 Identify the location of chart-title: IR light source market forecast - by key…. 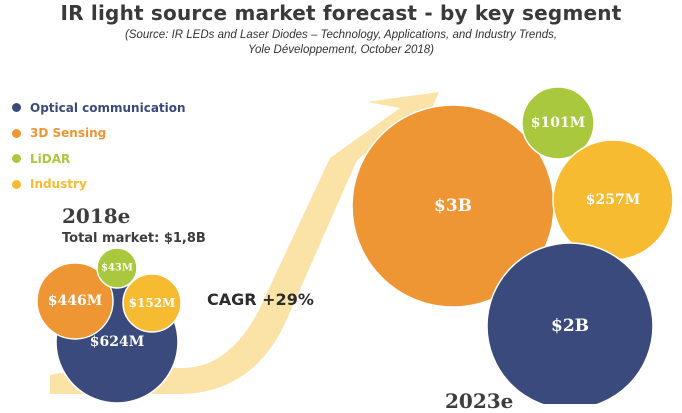
(341, 13).